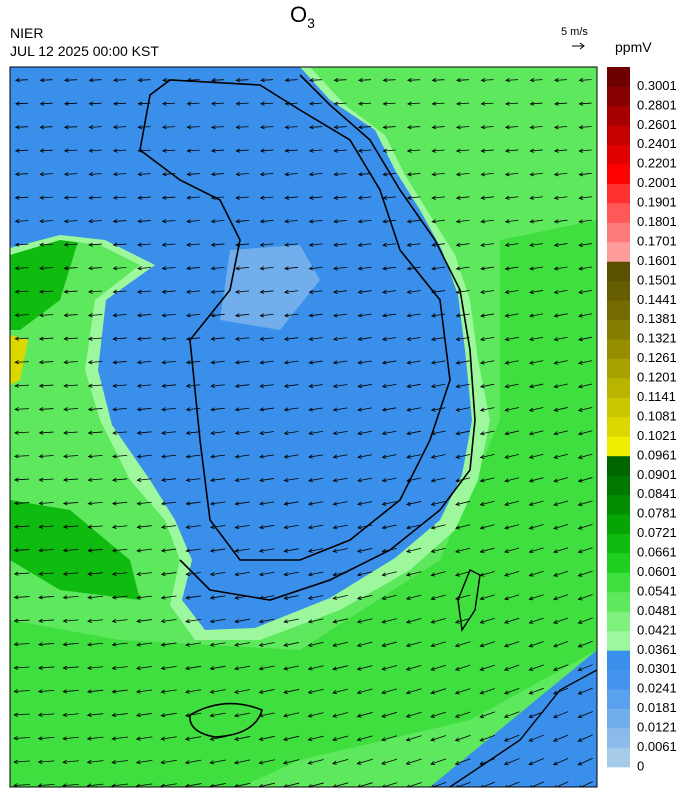  What do you see at coordinates (657, 668) in the screenshot?
I see `colorbar-label: 0.0301` at bounding box center [657, 668].